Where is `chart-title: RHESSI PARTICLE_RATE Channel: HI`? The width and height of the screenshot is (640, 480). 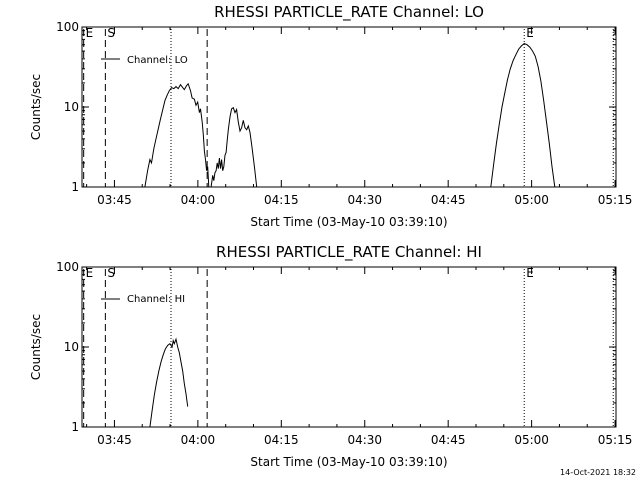 chart-title: RHESSI PARTICLE_RATE Channel: HI is located at coordinates (349, 252).